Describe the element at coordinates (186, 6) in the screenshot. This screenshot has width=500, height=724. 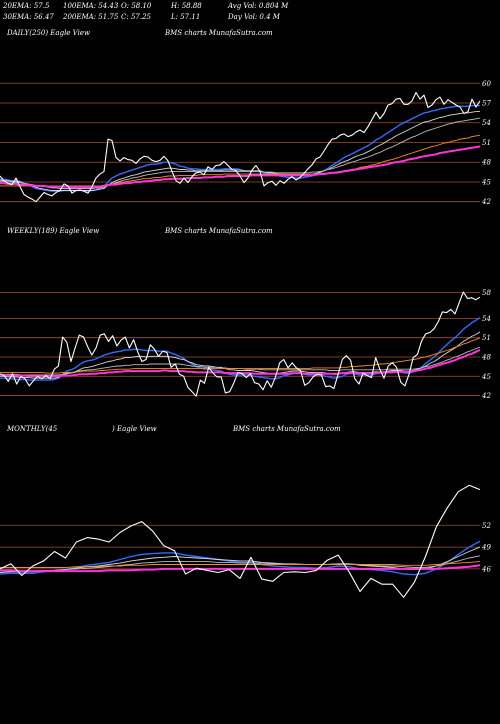
I see `header-stat-3: H: 58.88` at that location.